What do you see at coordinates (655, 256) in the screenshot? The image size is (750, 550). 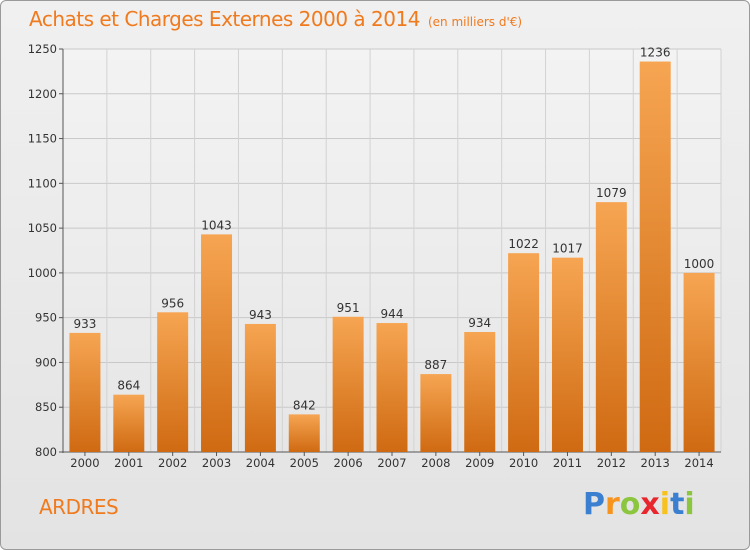 I see `bar-2013` at bounding box center [655, 256].